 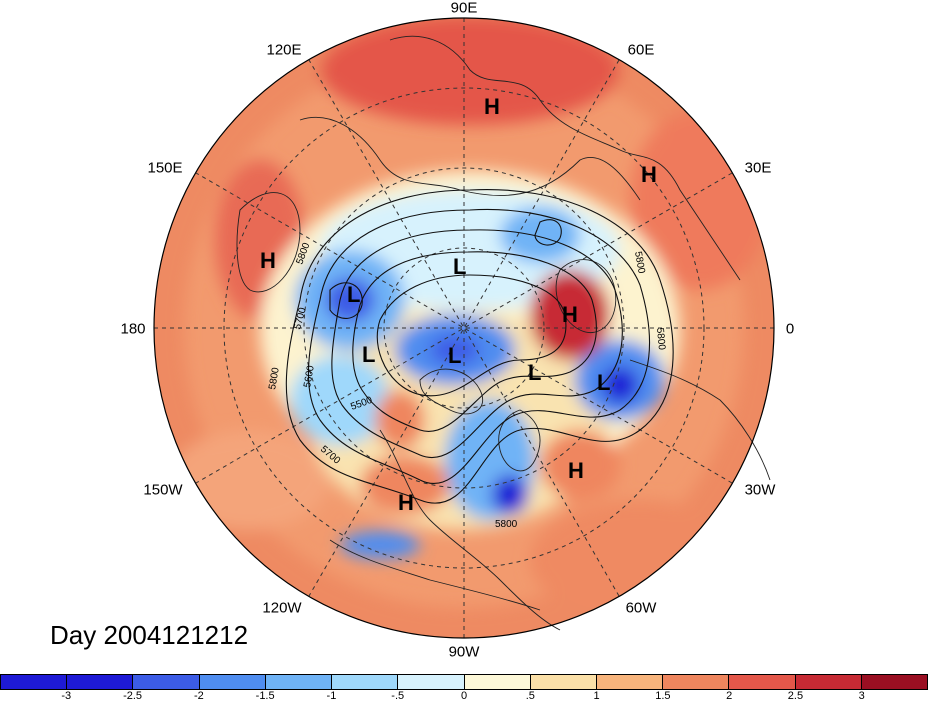 I want to click on colorbar-tick-label: -2.5, so click(x=133, y=696).